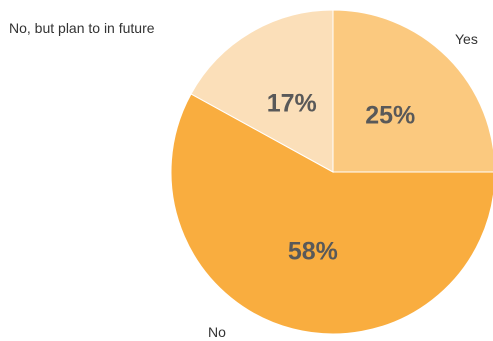  Describe the element at coordinates (82, 28) in the screenshot. I see `category-label-plan-future: No, but plan to in future` at that location.